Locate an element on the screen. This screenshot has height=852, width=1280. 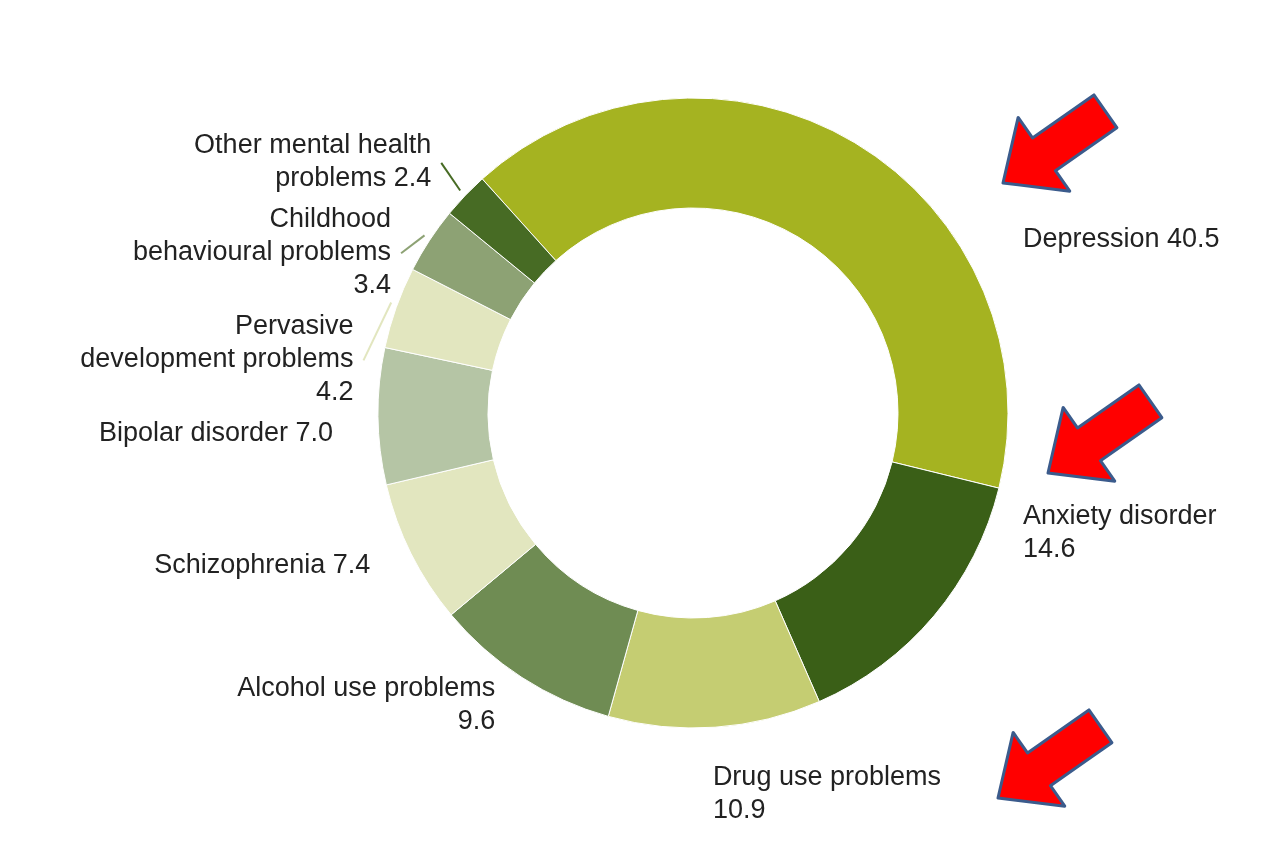
slice-label: Anxiety disorder is located at coordinates (1120, 514).